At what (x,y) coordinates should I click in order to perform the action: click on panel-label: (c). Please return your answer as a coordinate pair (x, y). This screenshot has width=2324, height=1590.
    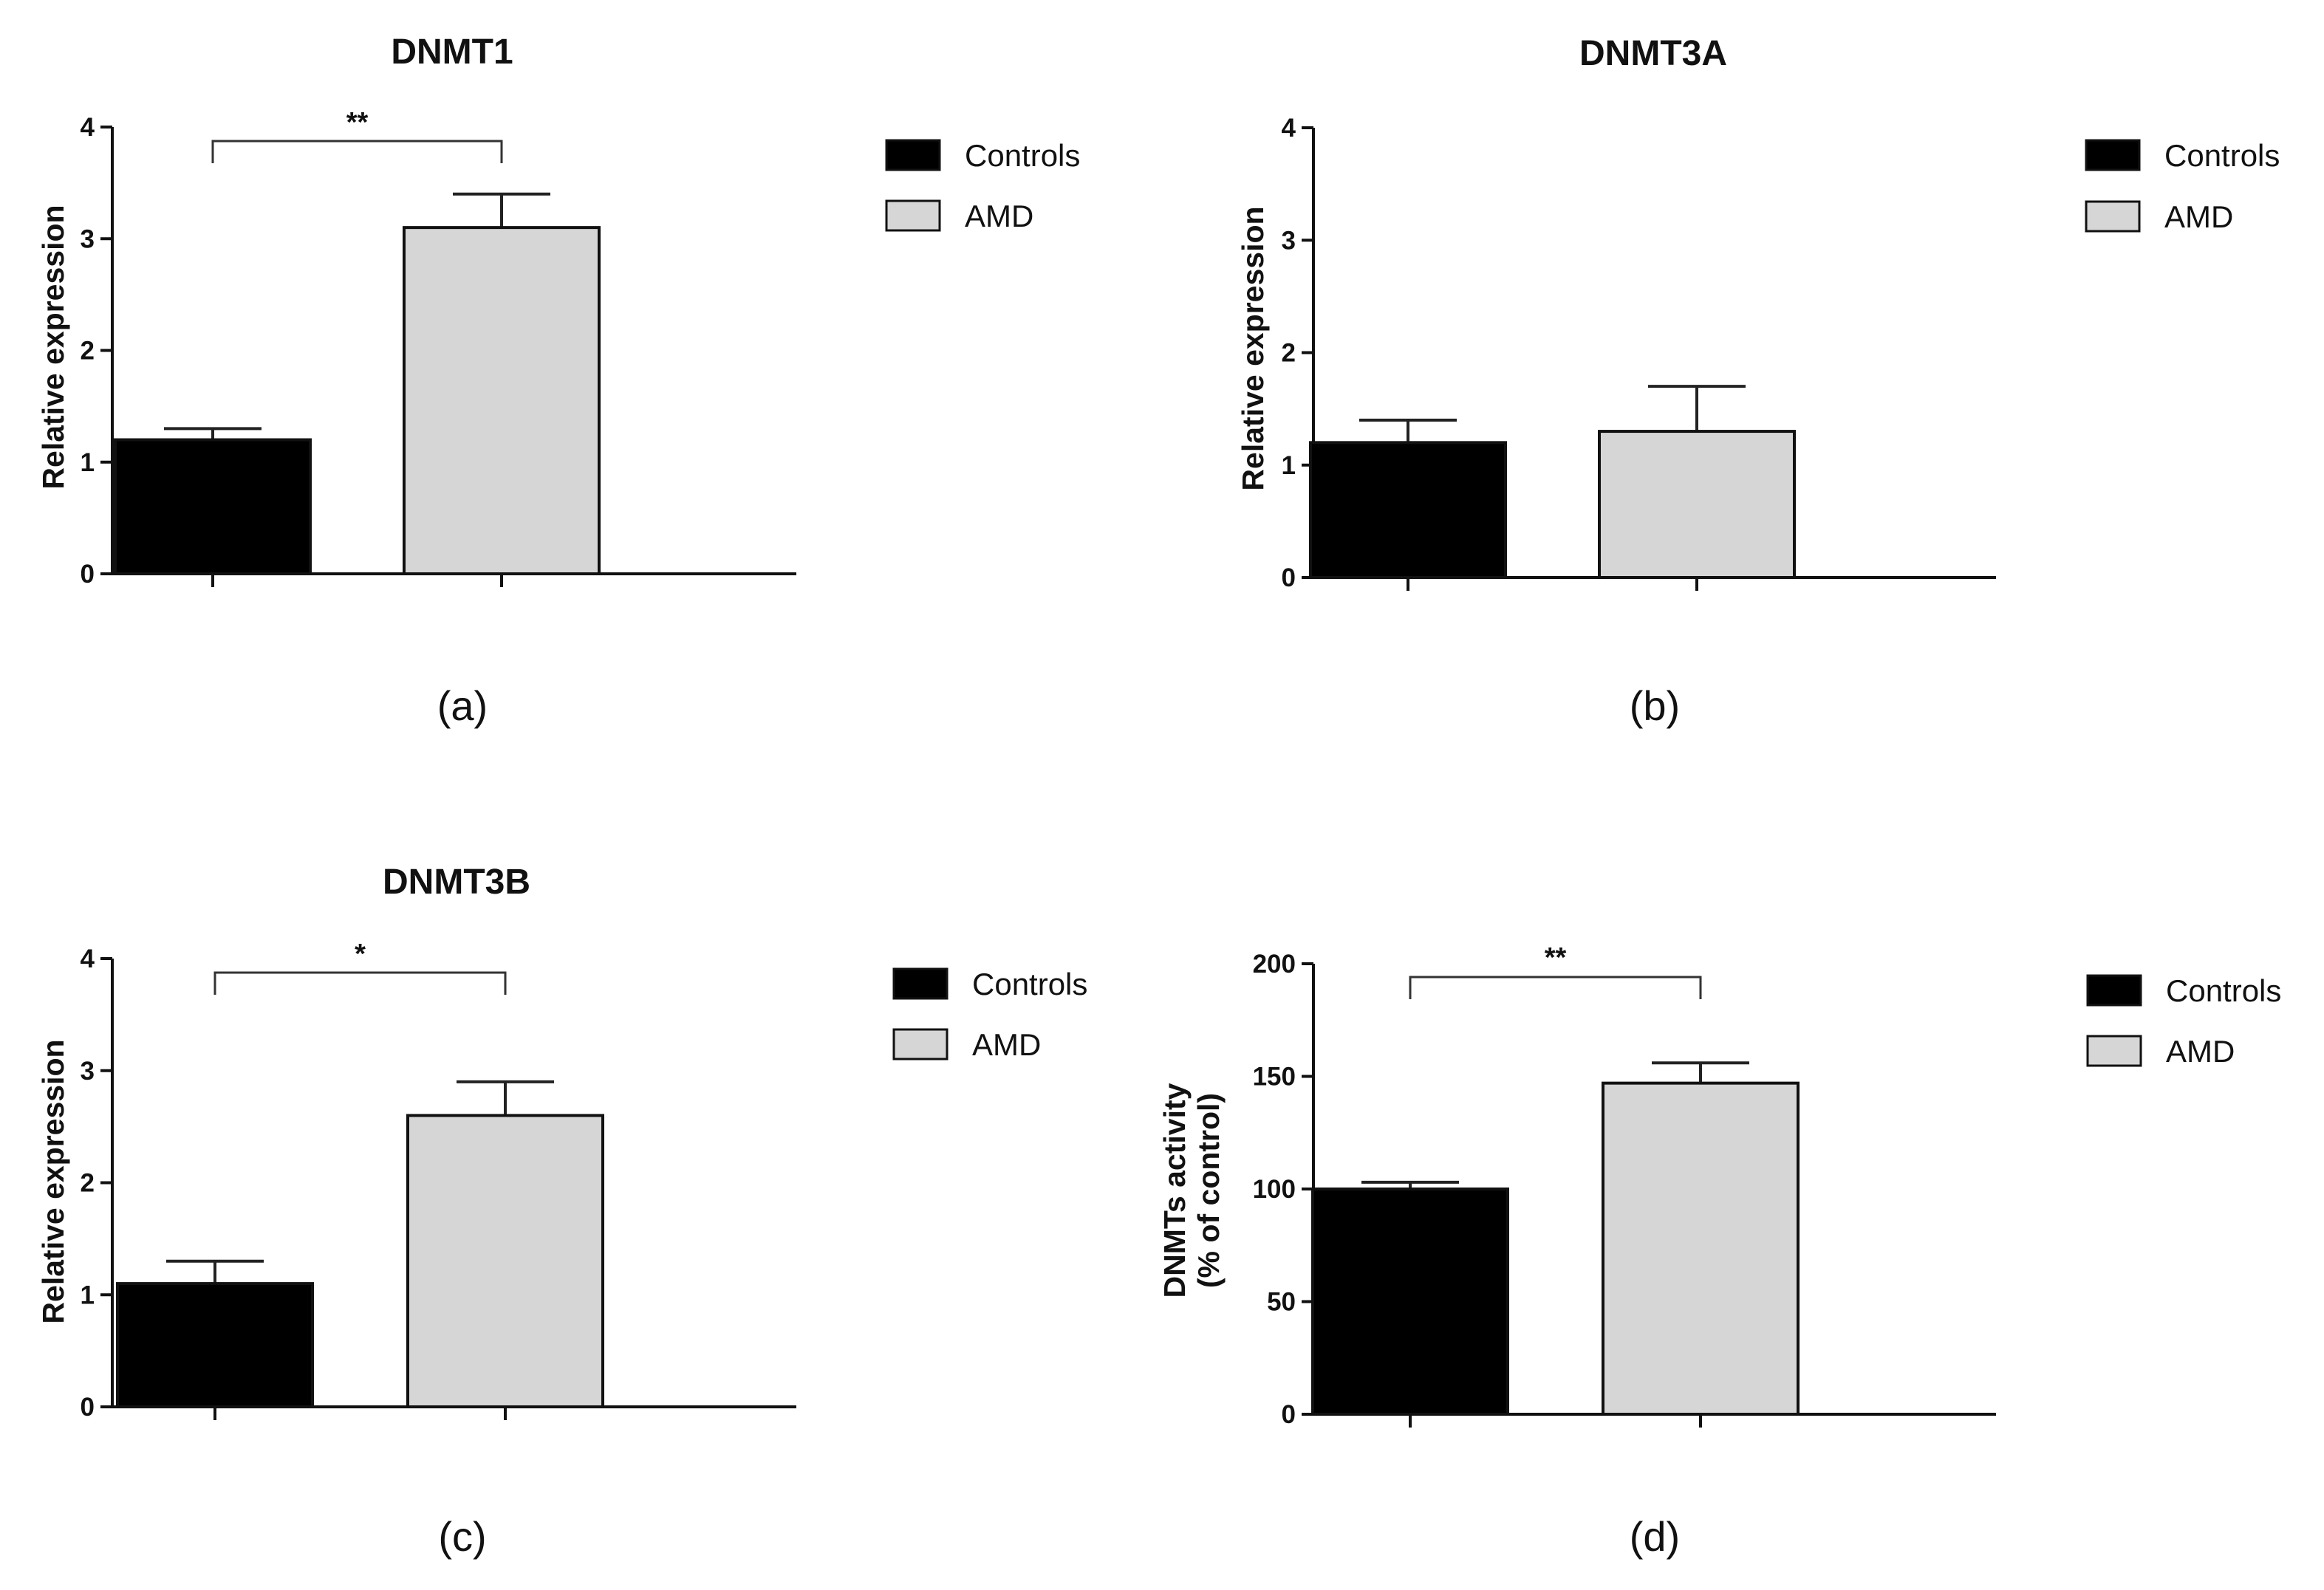
    Looking at the image, I should click on (462, 1536).